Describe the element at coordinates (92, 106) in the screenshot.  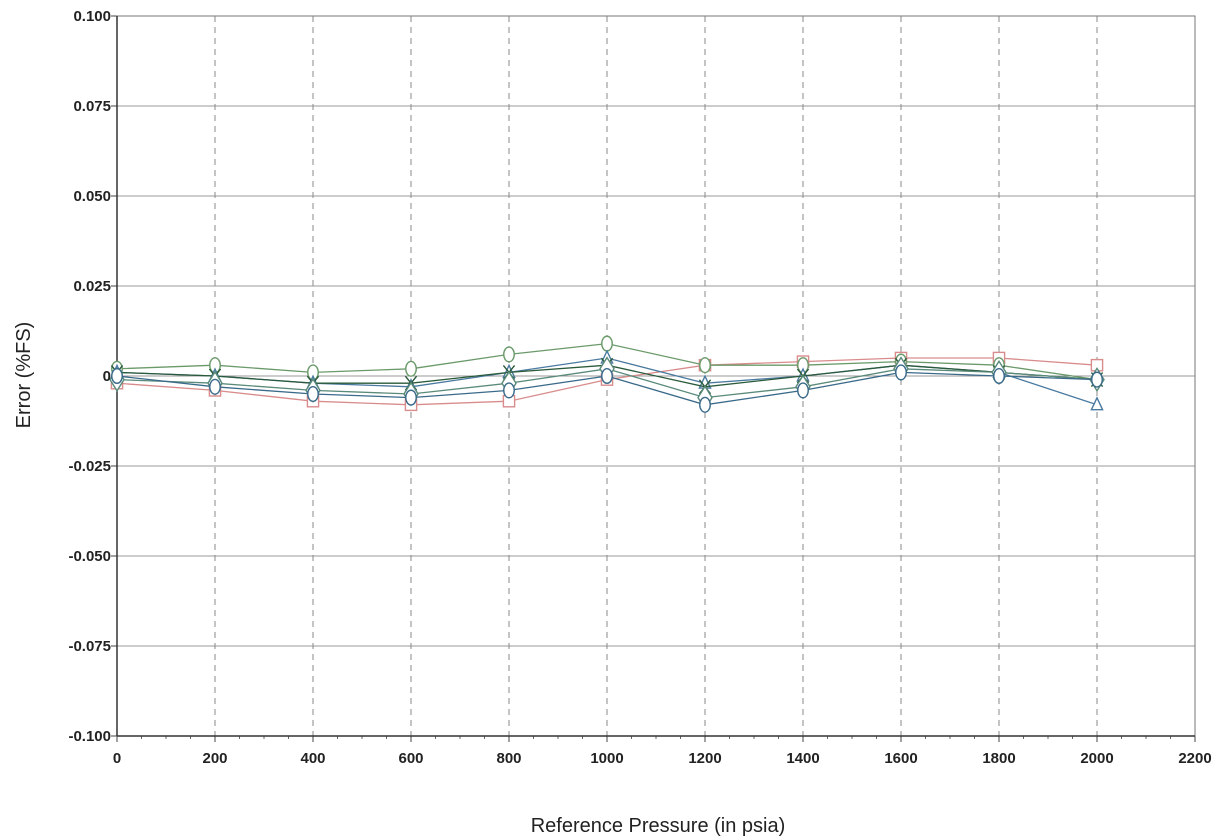
I see `y-tick-label: 0.075` at that location.